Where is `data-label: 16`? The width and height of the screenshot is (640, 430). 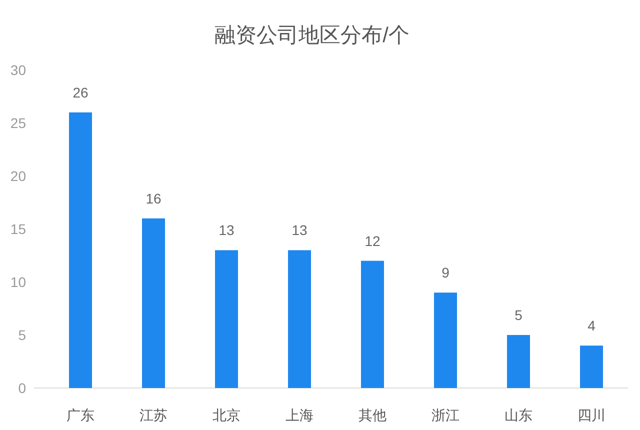
data-label: 16 is located at coordinates (154, 198).